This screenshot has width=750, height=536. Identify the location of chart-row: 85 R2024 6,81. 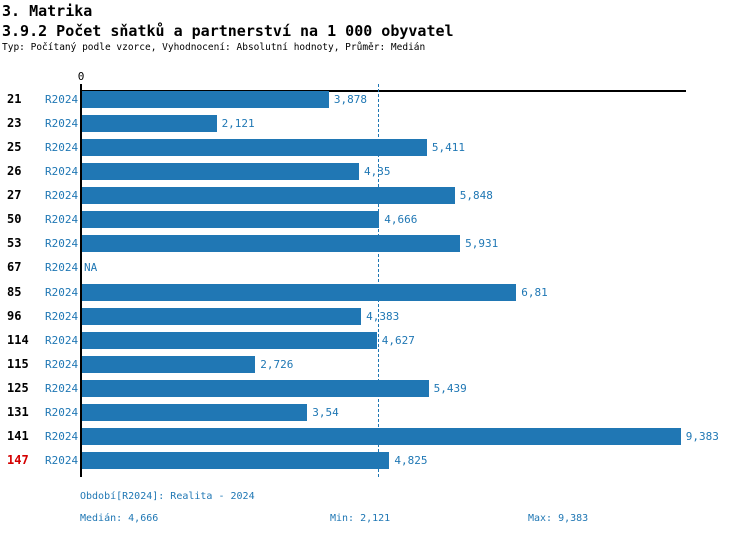
(375, 292).